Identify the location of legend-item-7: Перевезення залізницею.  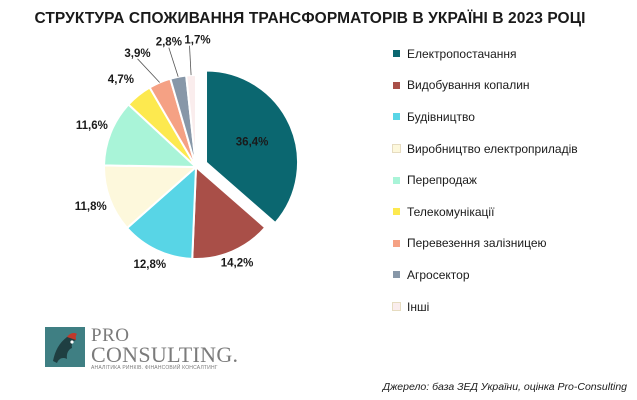
(513, 244).